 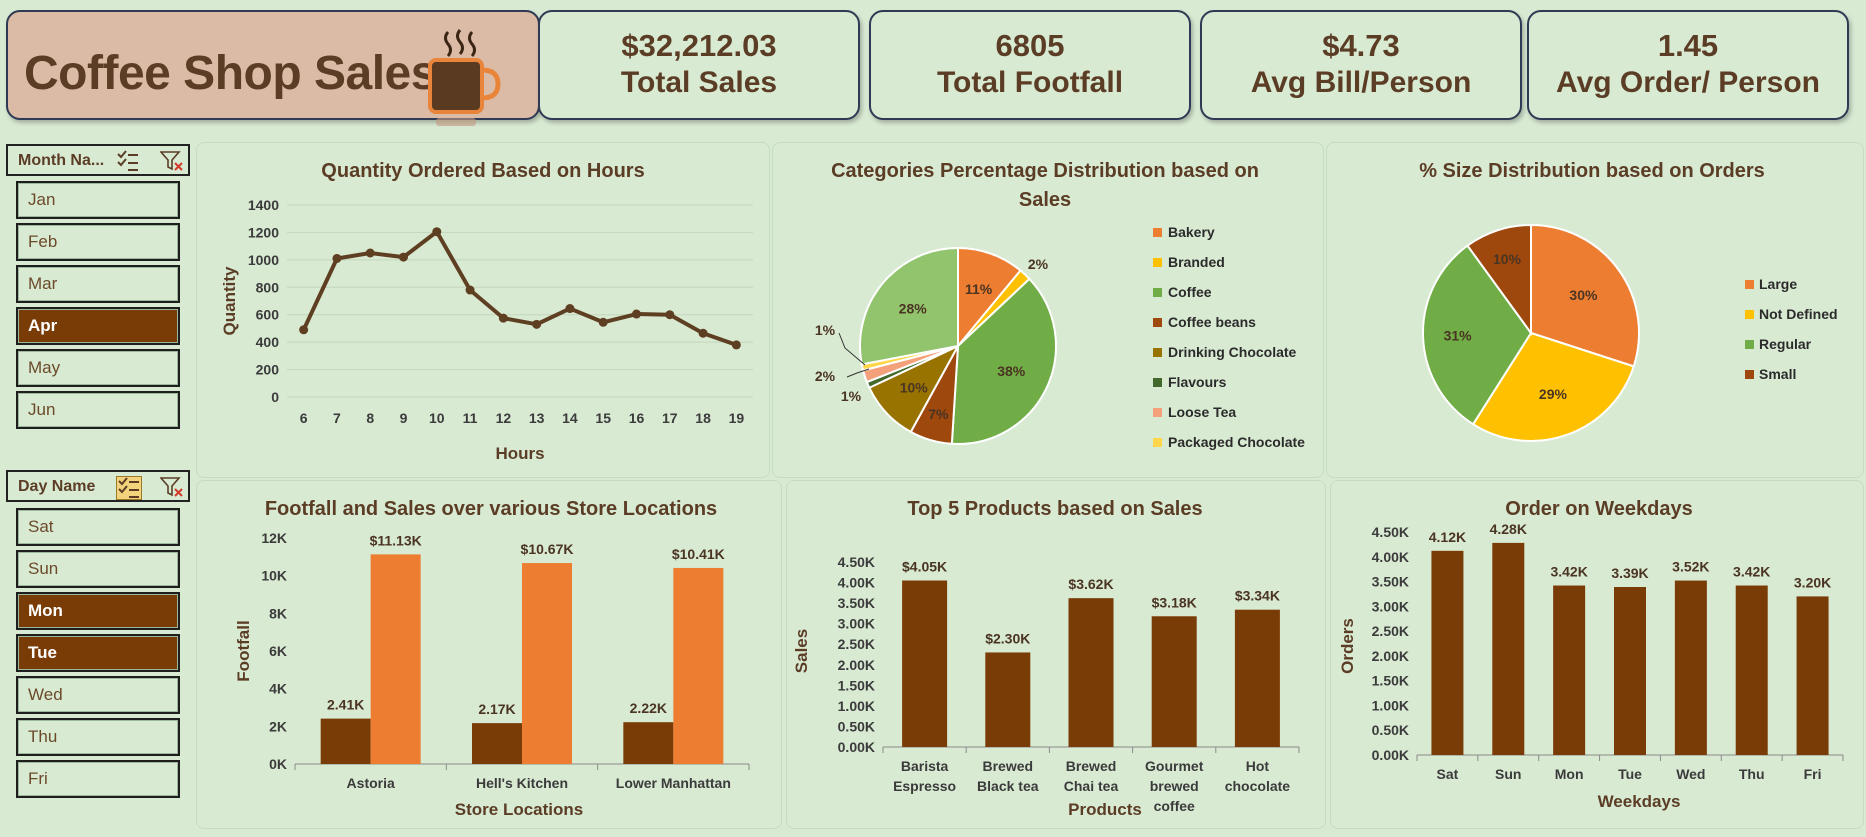 What do you see at coordinates (1639, 801) in the screenshot?
I see `x-axis-label: Weekdays` at bounding box center [1639, 801].